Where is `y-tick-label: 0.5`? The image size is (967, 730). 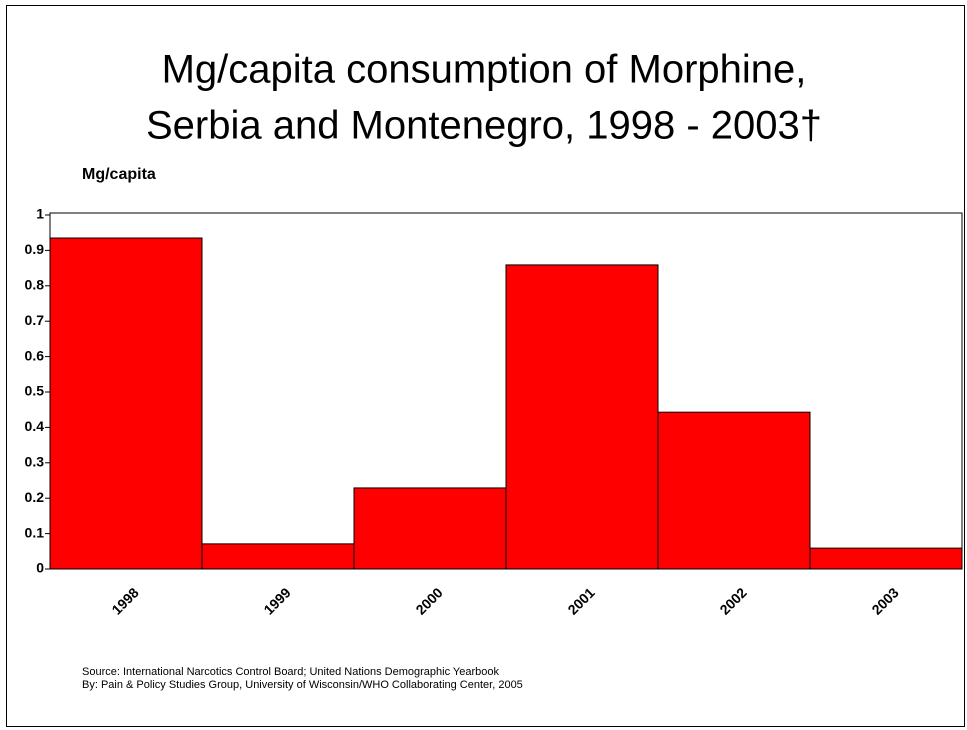 y-tick-label: 0.5 is located at coordinates (35, 391).